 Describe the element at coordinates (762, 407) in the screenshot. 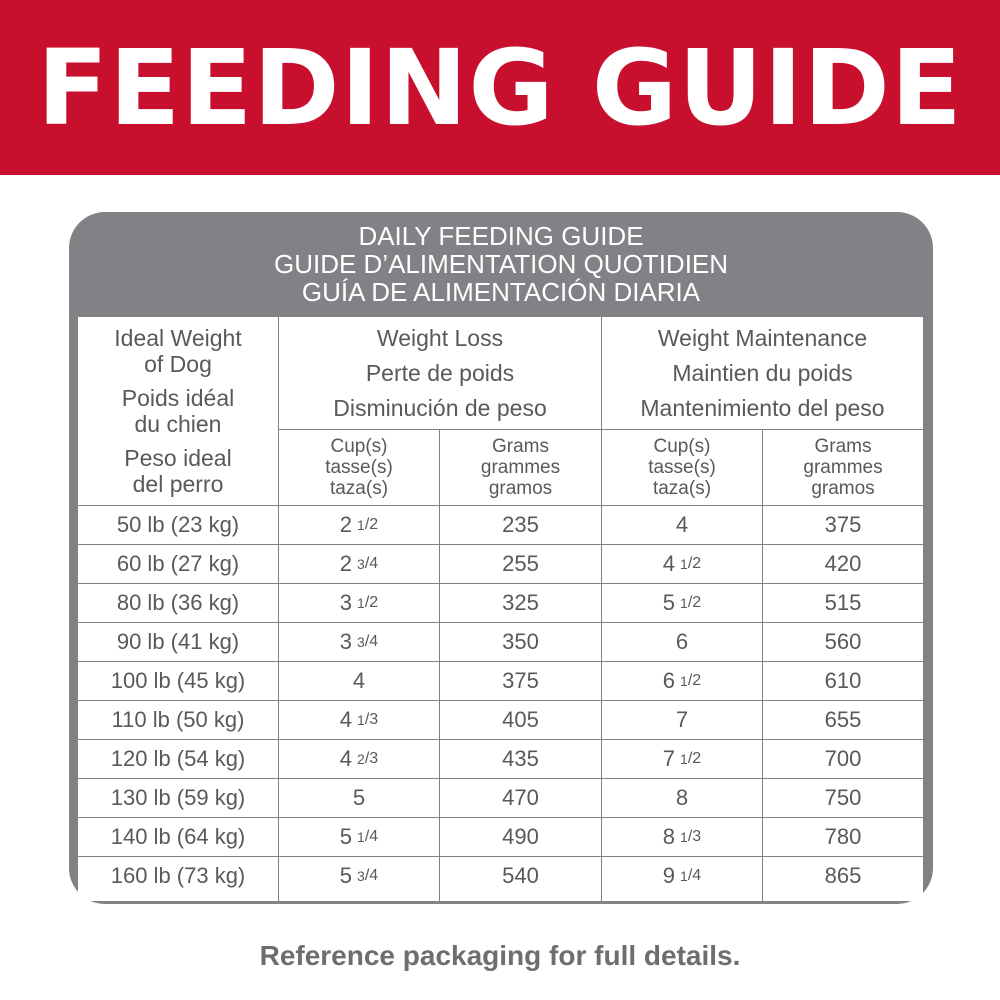

I see `group-header-line: Mantenimiento del peso` at that location.